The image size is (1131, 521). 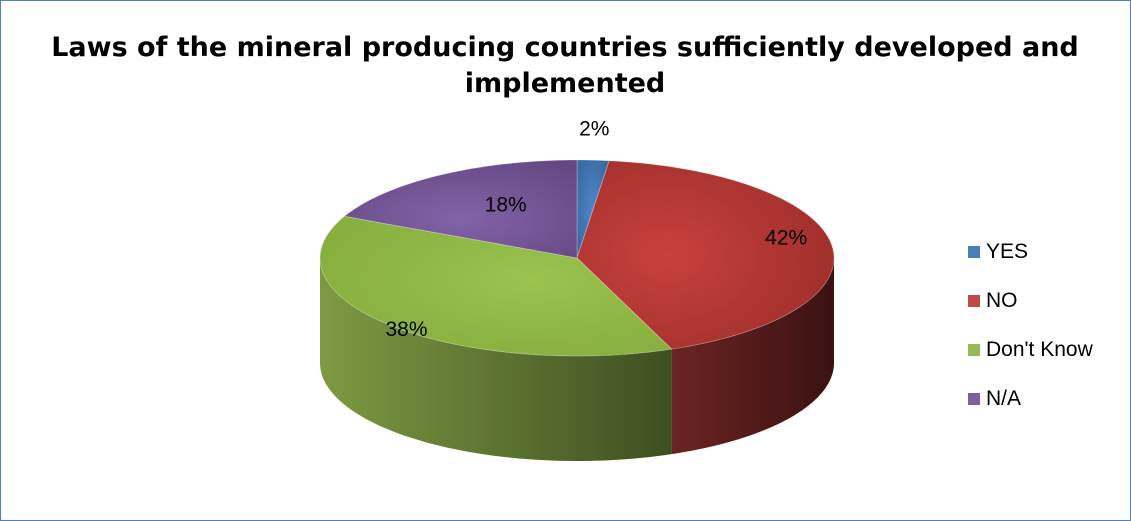 What do you see at coordinates (1007, 251) in the screenshot?
I see `legend-label-yes: YES` at bounding box center [1007, 251].